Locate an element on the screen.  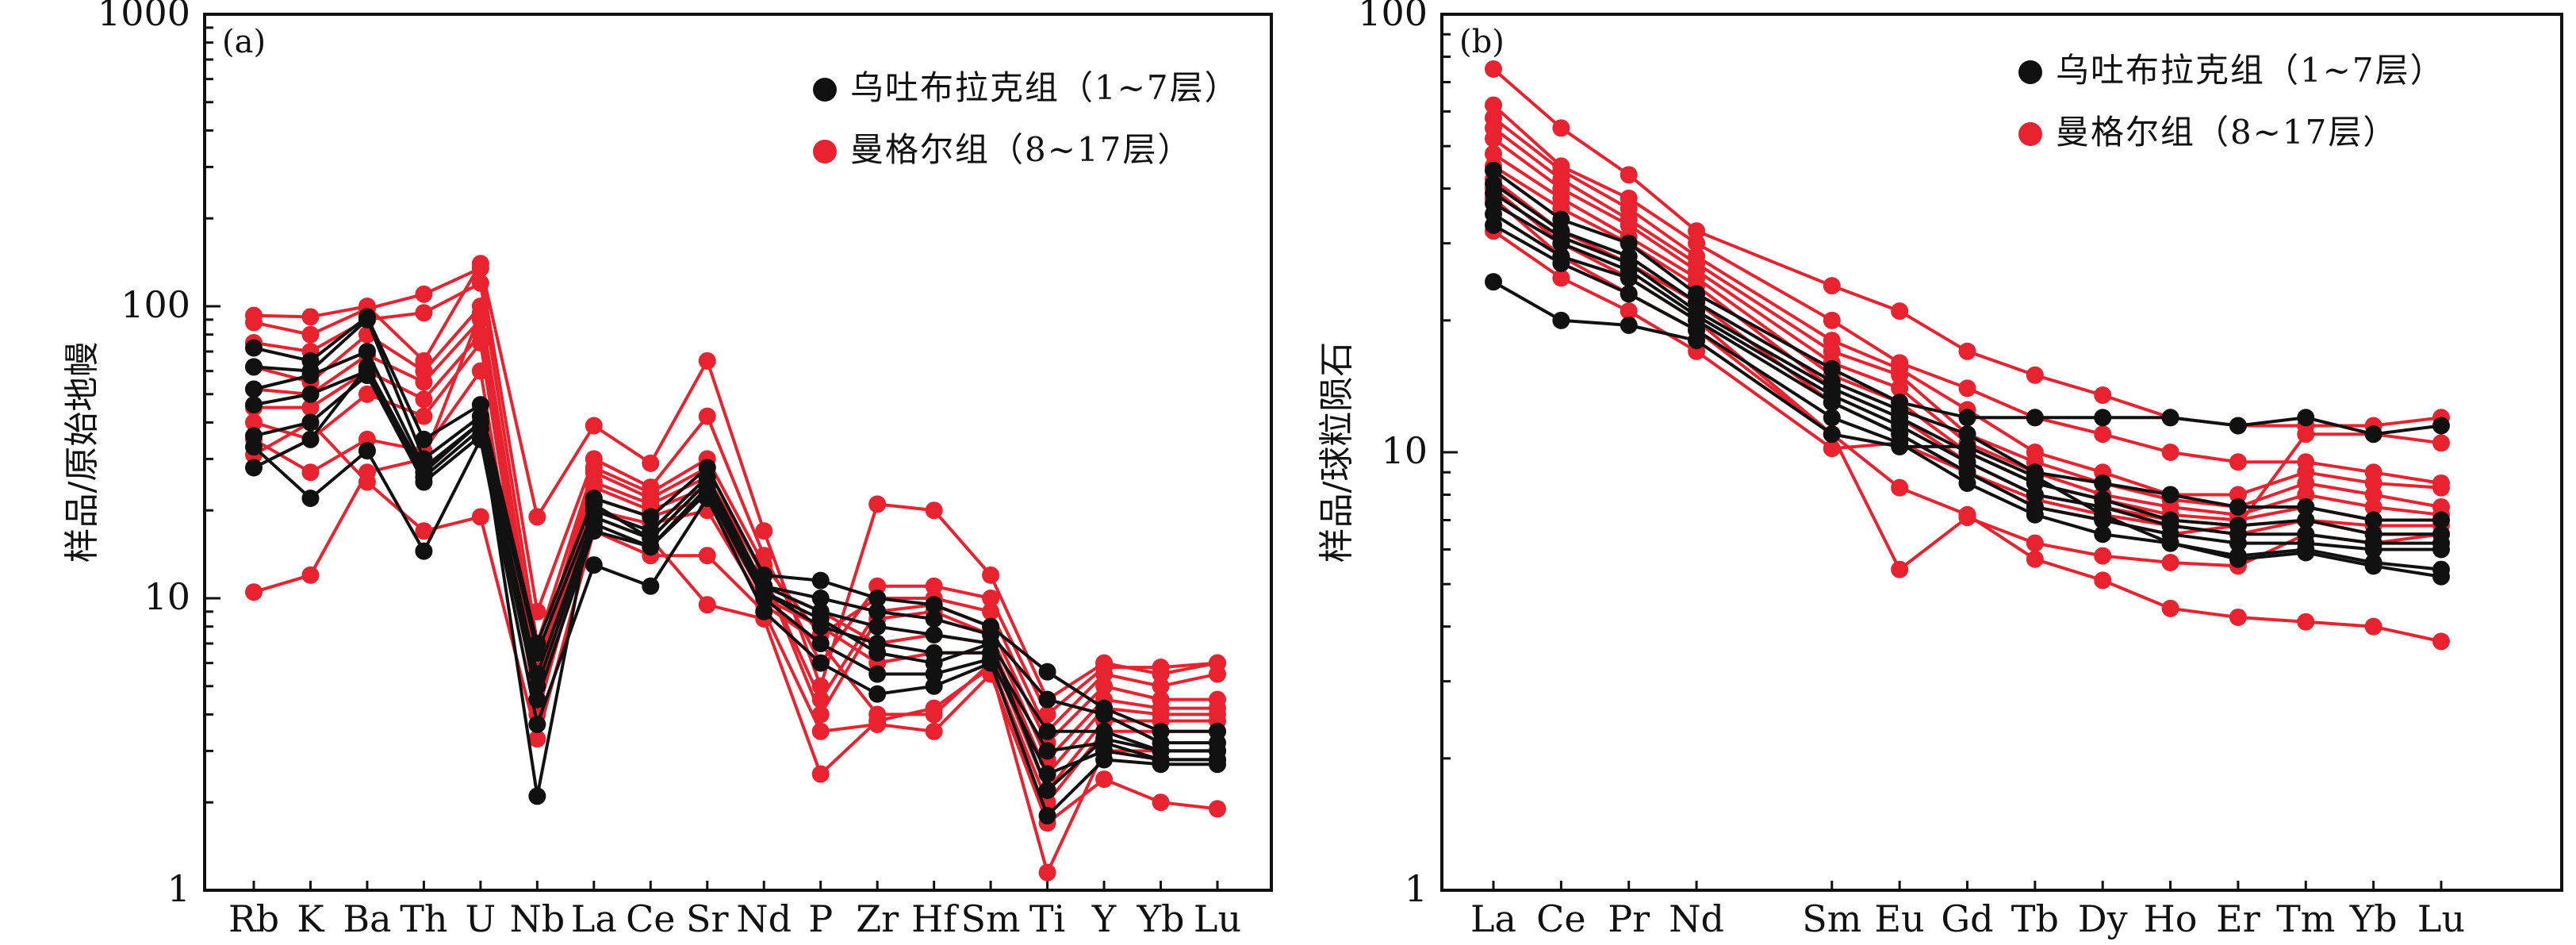
x-tick-label: Rb is located at coordinates (253, 918).